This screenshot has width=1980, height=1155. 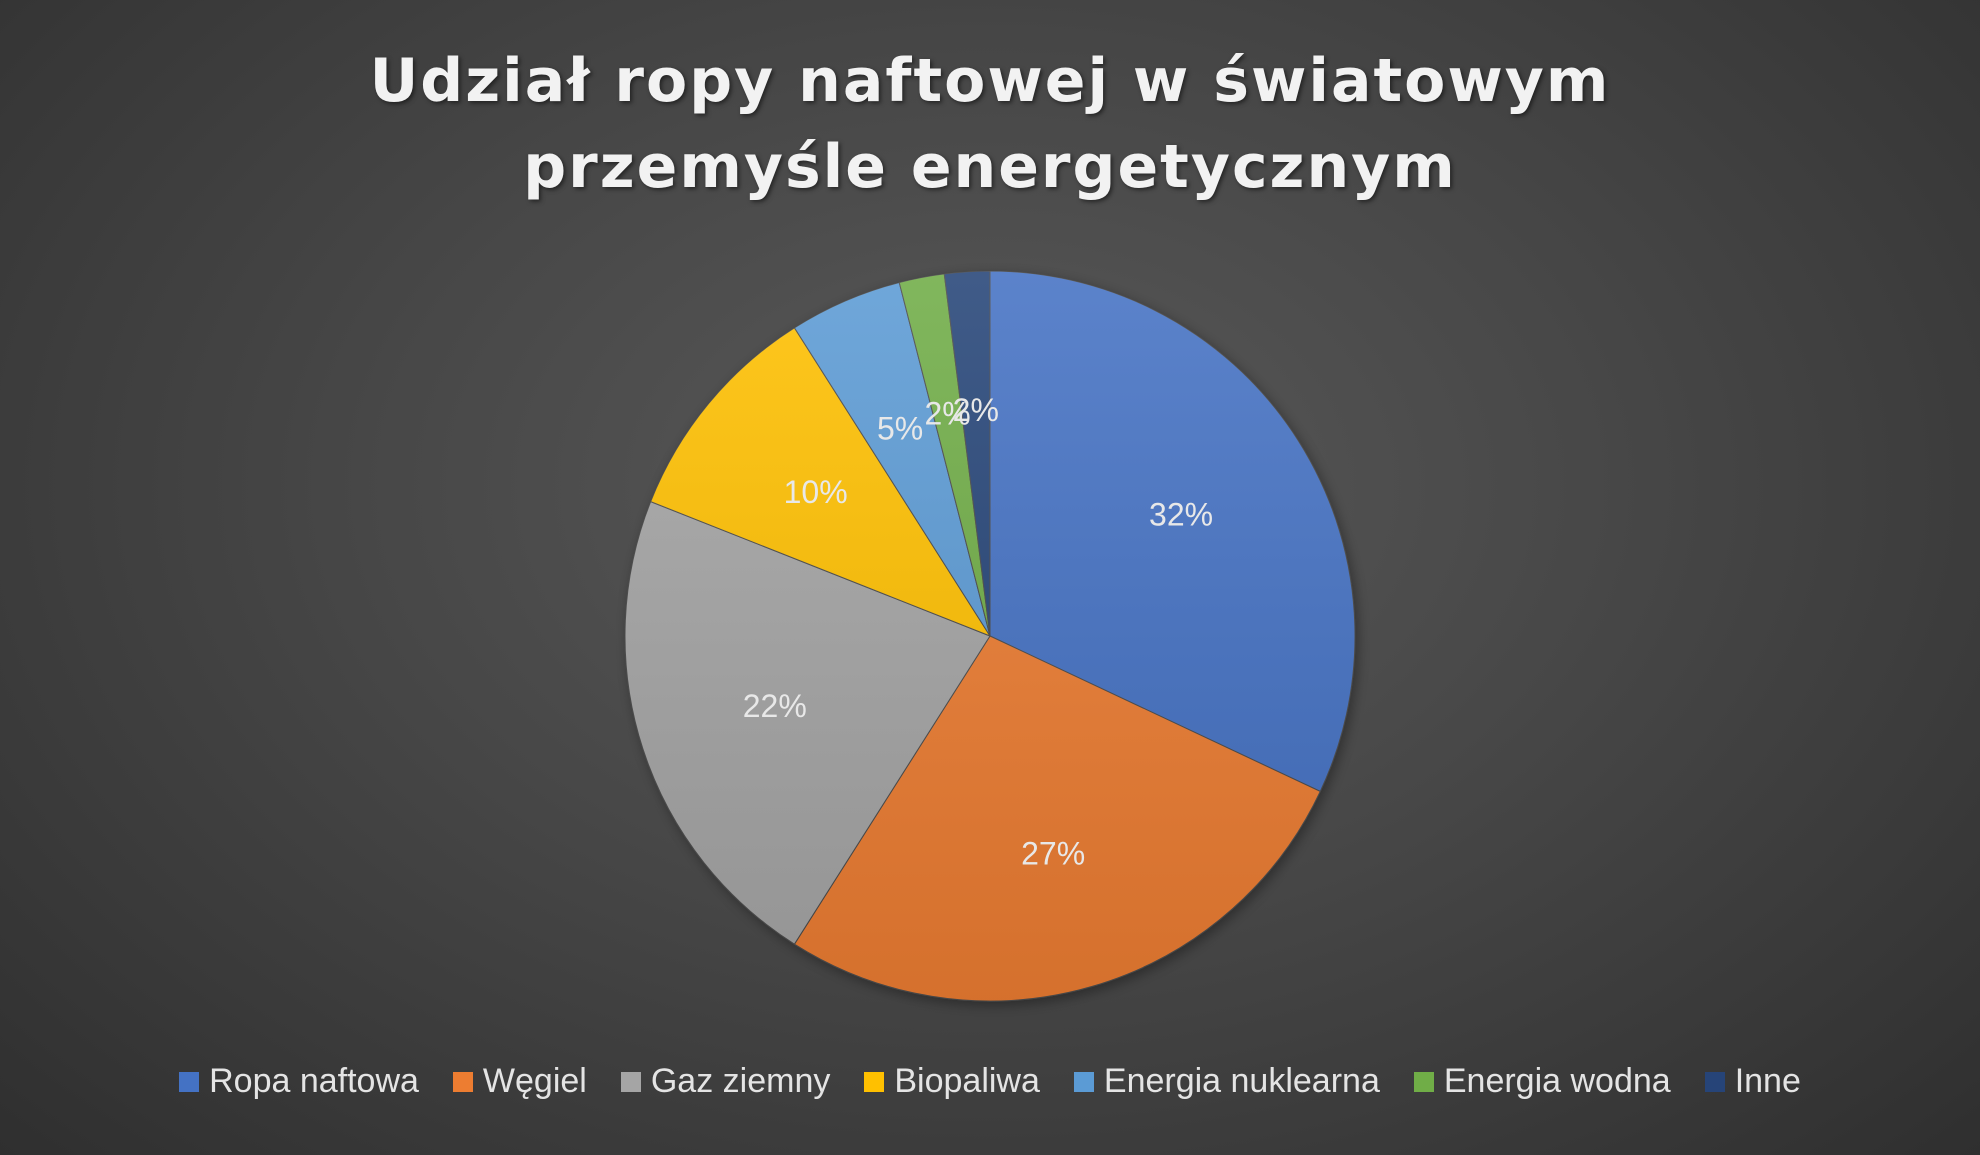 I want to click on legend-item-energia-nuklearna: Energia nuklearna, so click(x=1226, y=1081).